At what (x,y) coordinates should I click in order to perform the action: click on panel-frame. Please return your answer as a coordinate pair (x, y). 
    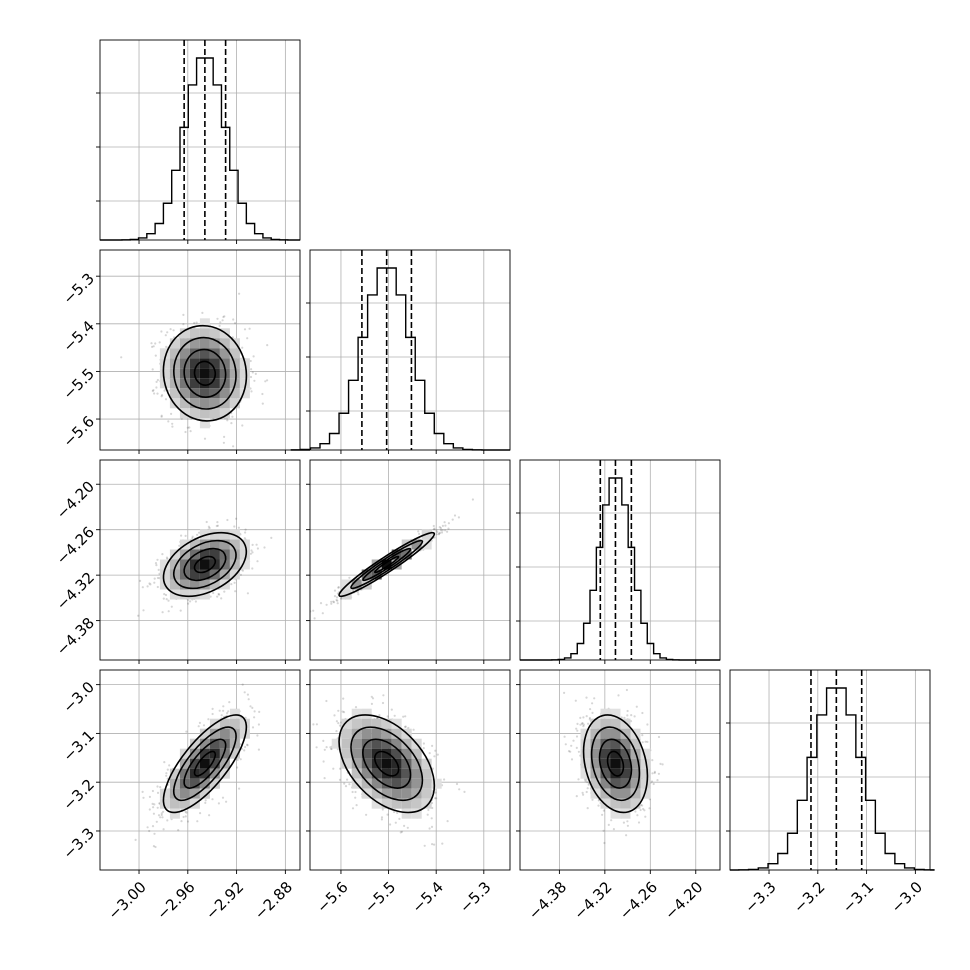
    Looking at the image, I should click on (620, 560).